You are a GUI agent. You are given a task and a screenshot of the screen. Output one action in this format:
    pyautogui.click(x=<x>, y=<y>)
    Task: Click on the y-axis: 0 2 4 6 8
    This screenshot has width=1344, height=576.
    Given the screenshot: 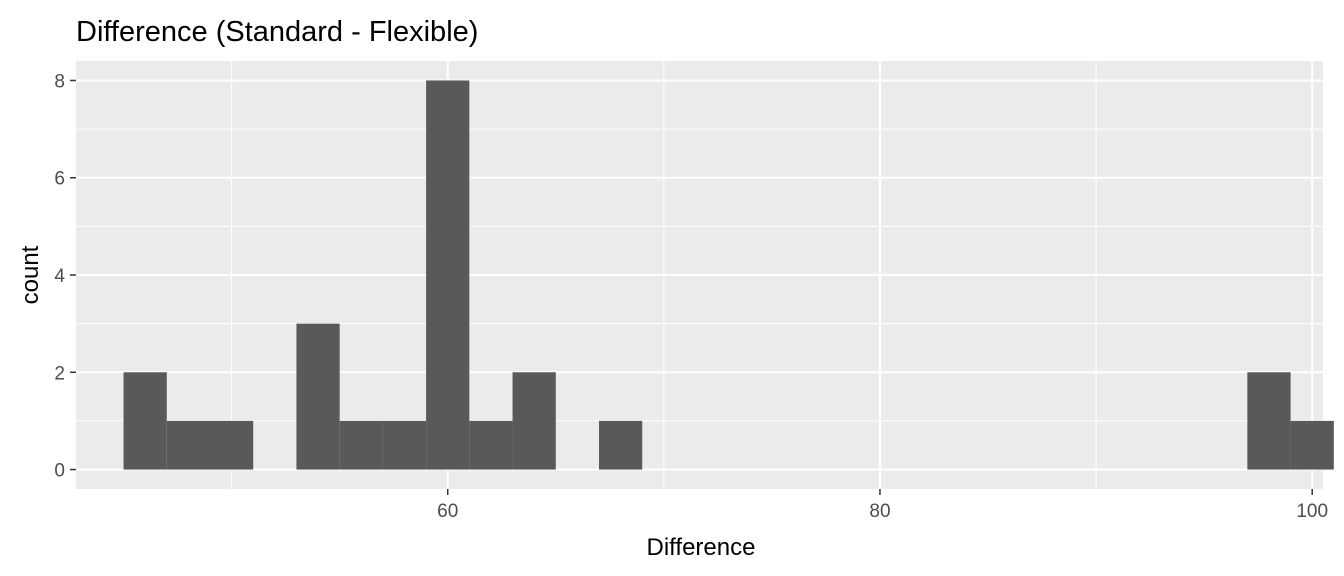 What is the action you would take?
    pyautogui.click(x=65, y=276)
    